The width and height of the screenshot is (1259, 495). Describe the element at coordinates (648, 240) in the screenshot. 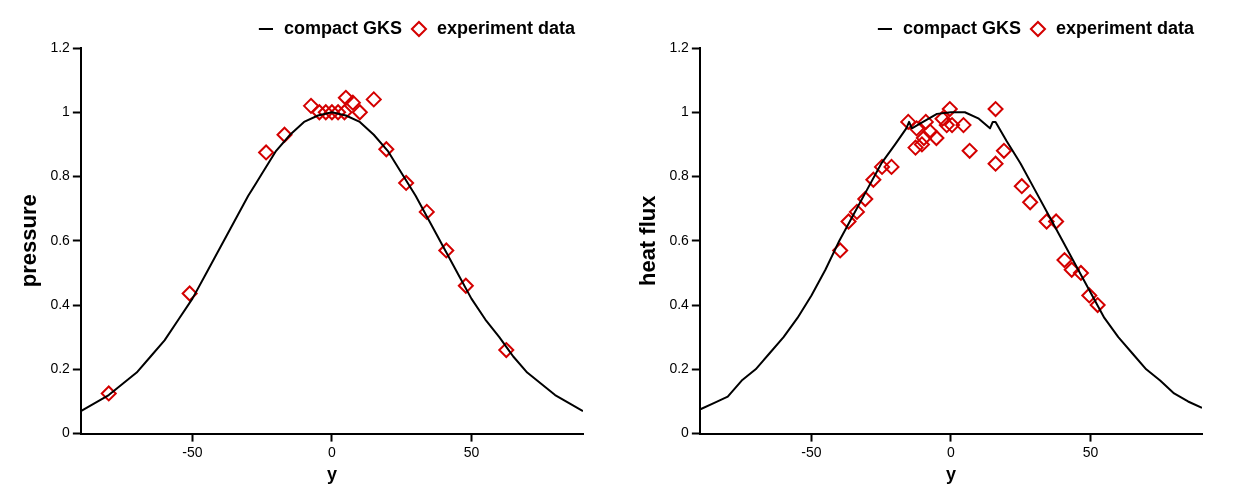

I see `y-axis-title: heat flux` at that location.